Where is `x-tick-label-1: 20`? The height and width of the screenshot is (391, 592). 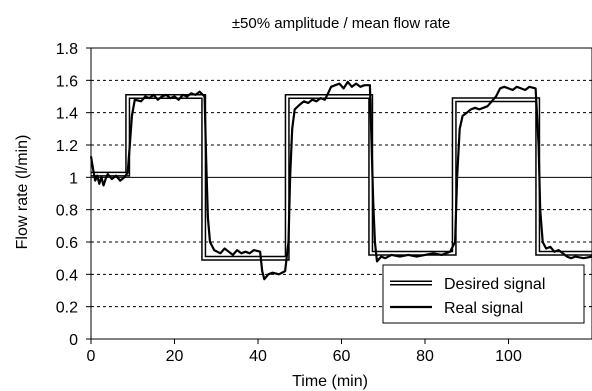
x-tick-label-1: 20 is located at coordinates (175, 356).